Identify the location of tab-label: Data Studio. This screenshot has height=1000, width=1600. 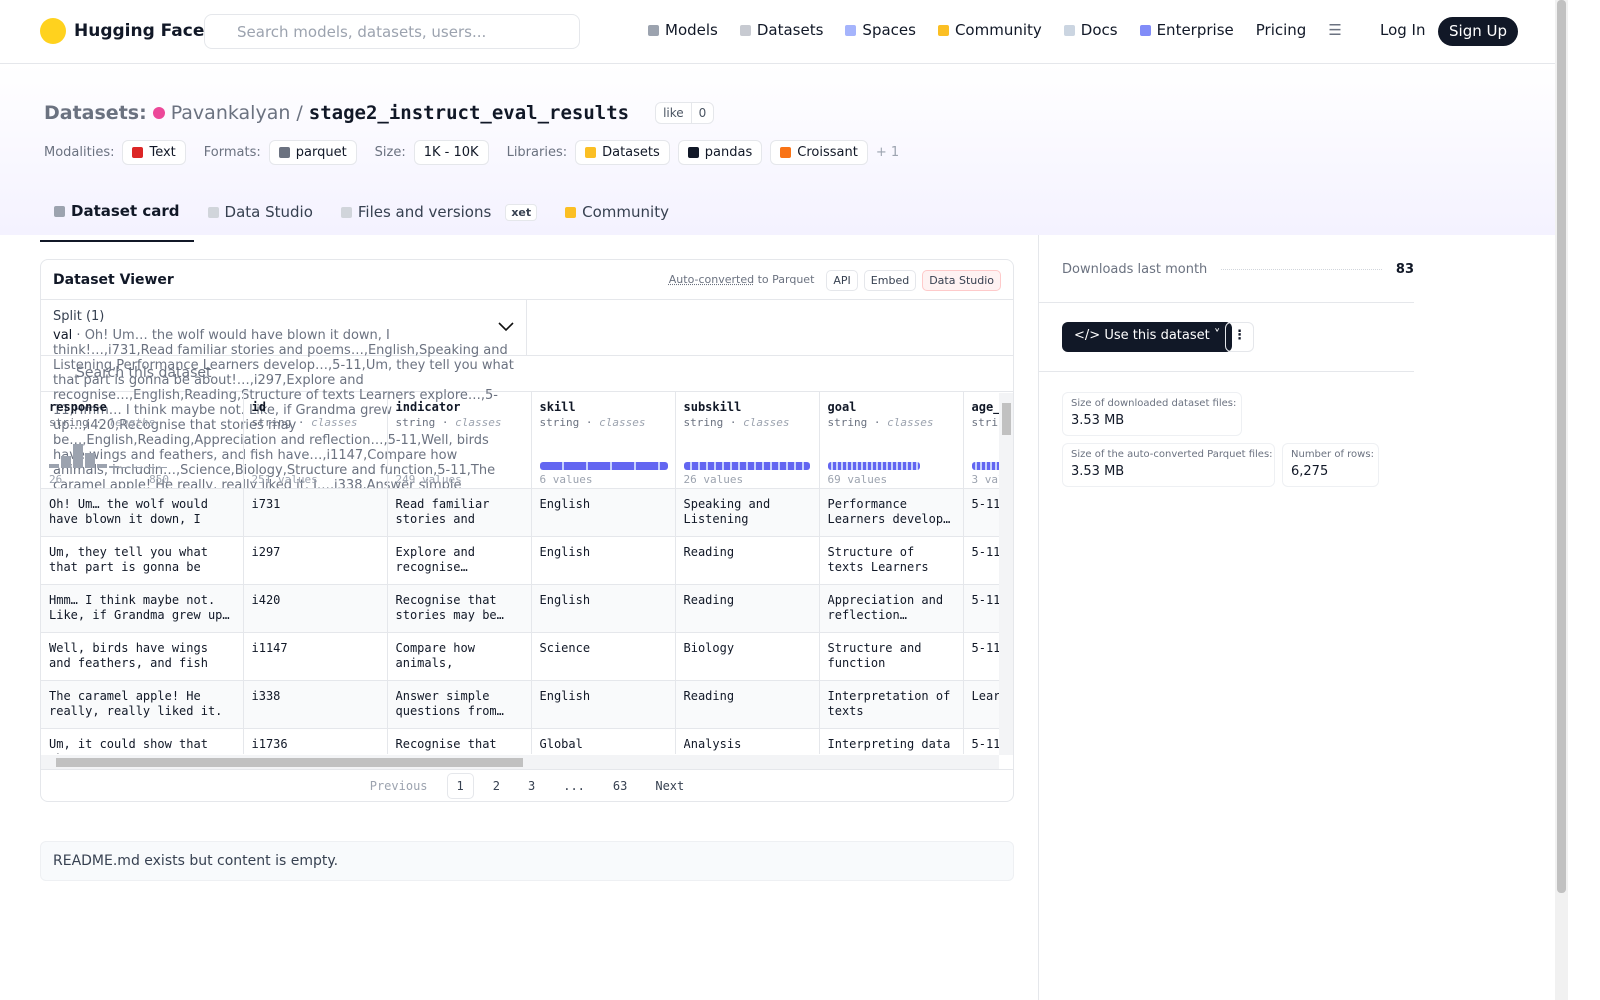
(268, 212).